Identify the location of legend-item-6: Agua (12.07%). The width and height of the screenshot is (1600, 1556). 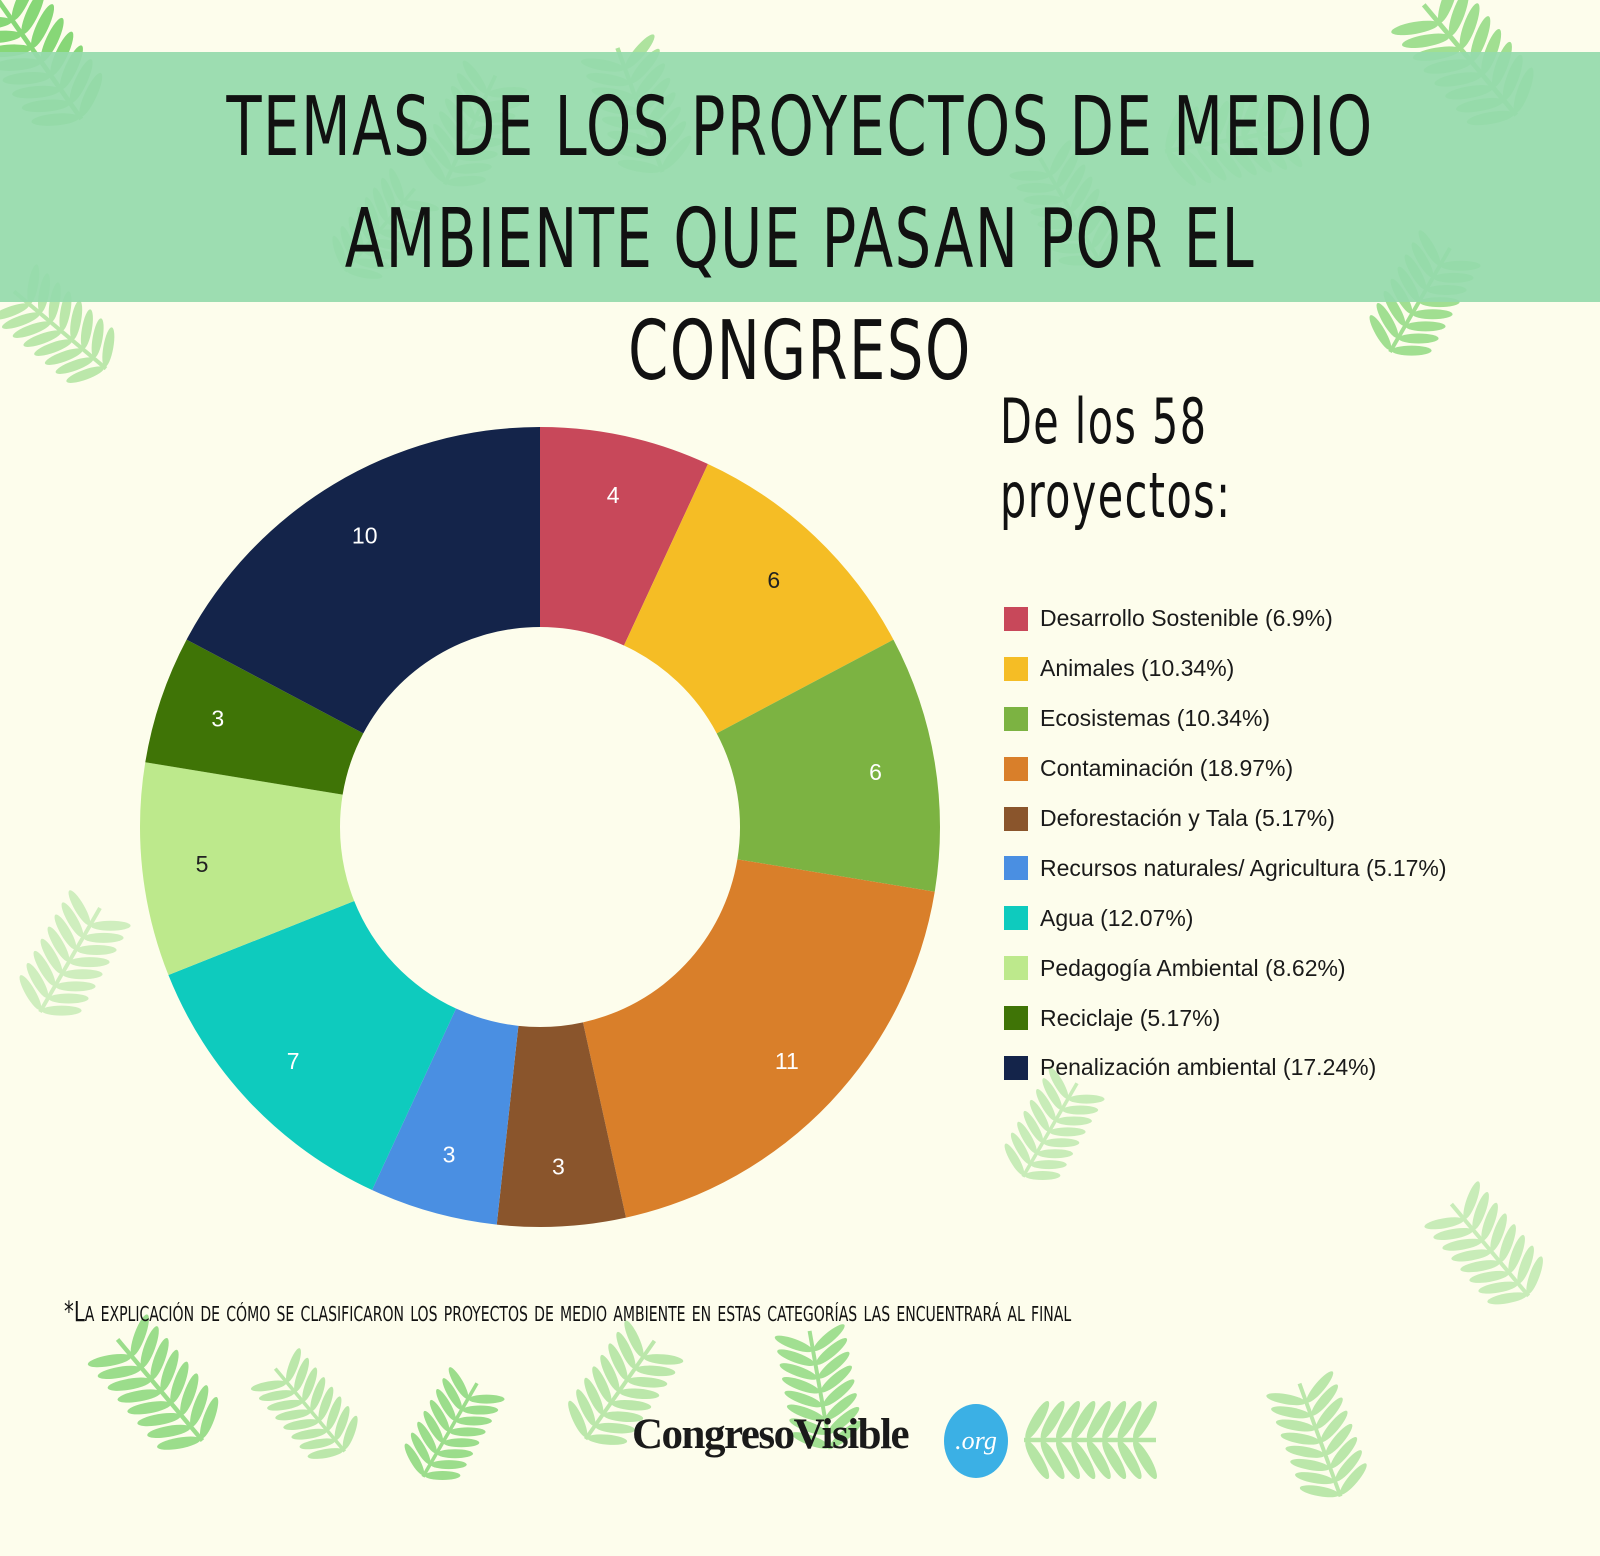
(1284, 918).